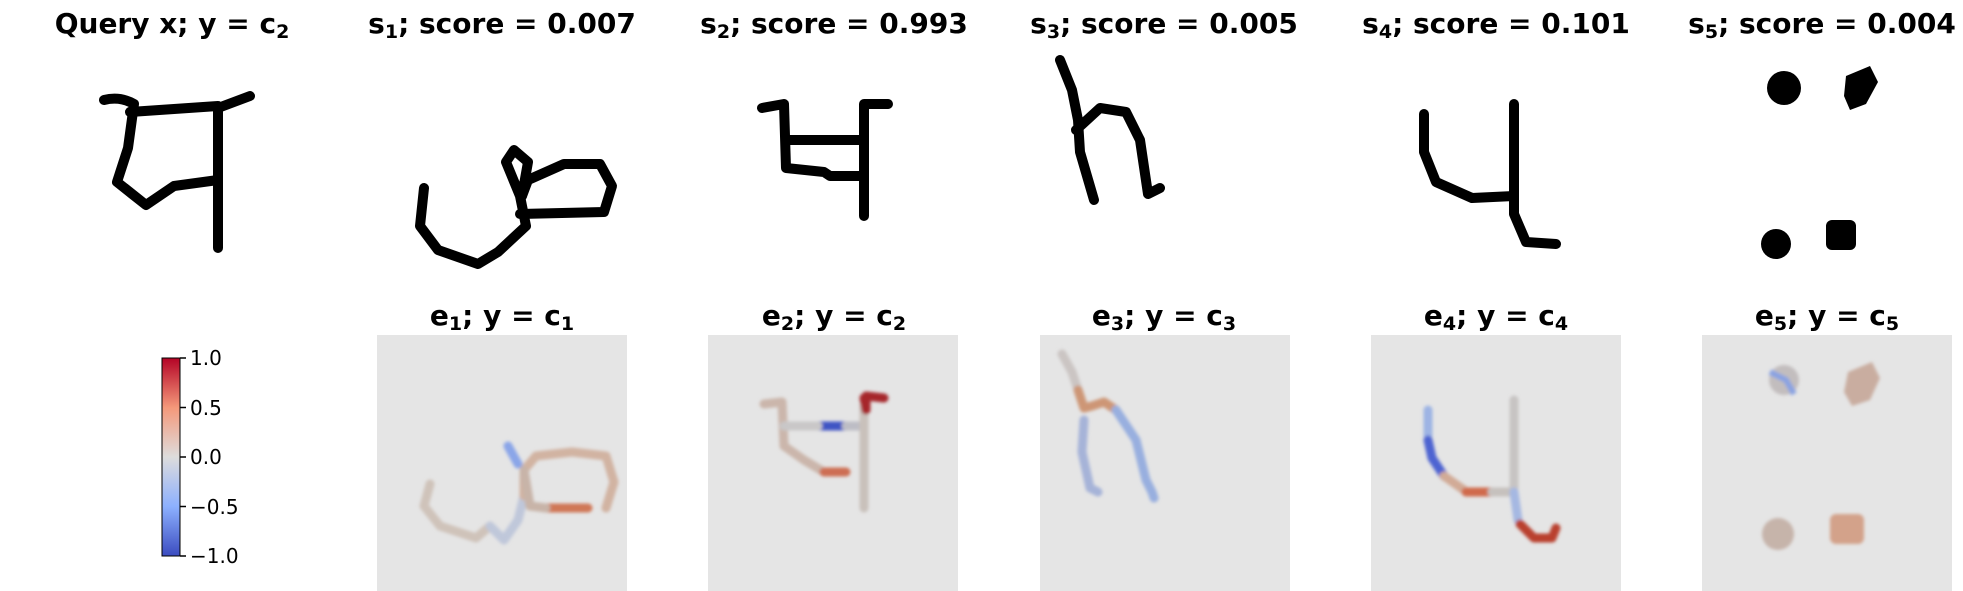 This screenshot has height=591, width=1963. I want to click on explanation-title-1: e1; y = c1, so click(502, 317).